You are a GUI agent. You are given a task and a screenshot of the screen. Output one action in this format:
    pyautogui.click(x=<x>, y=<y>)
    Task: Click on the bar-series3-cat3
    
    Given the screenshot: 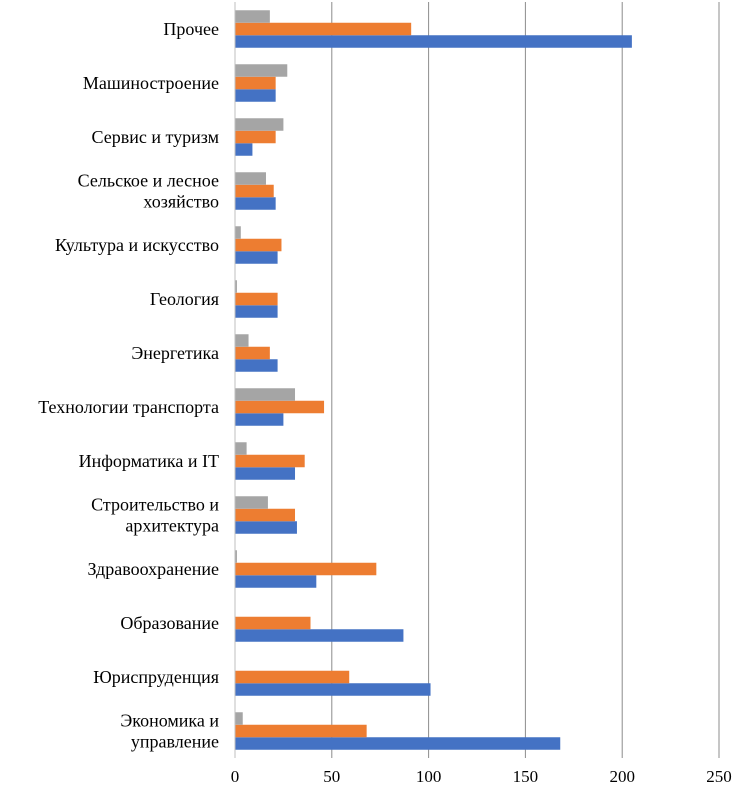 What is the action you would take?
    pyautogui.click(x=236, y=556)
    